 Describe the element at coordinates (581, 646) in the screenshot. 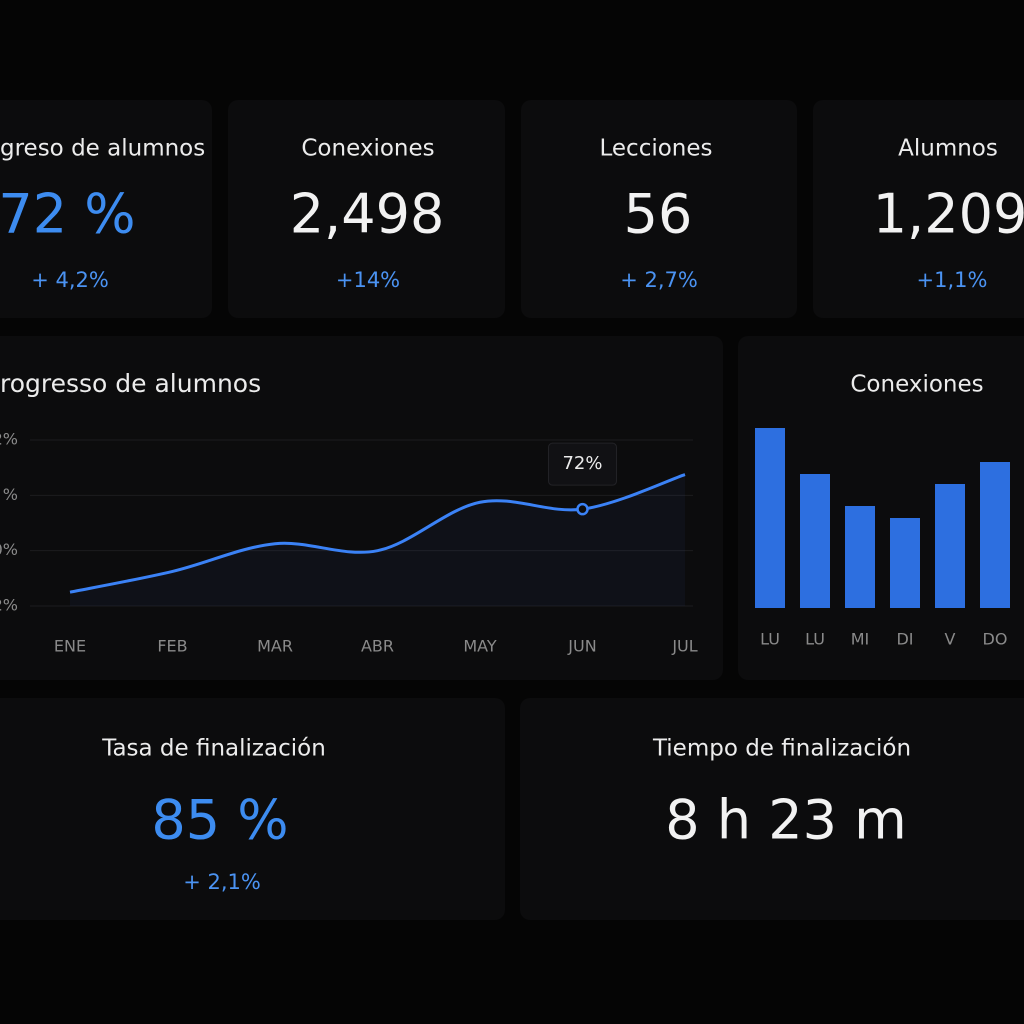

I see `x-tick-label: JUN` at that location.